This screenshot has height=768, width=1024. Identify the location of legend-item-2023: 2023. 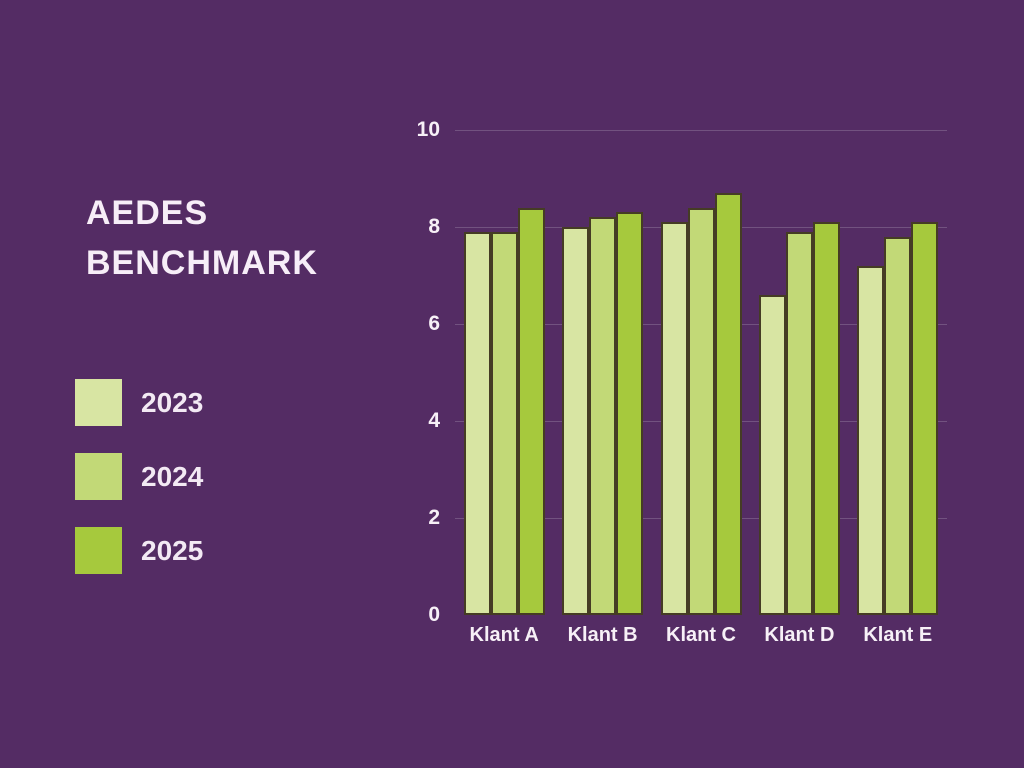
(139, 402).